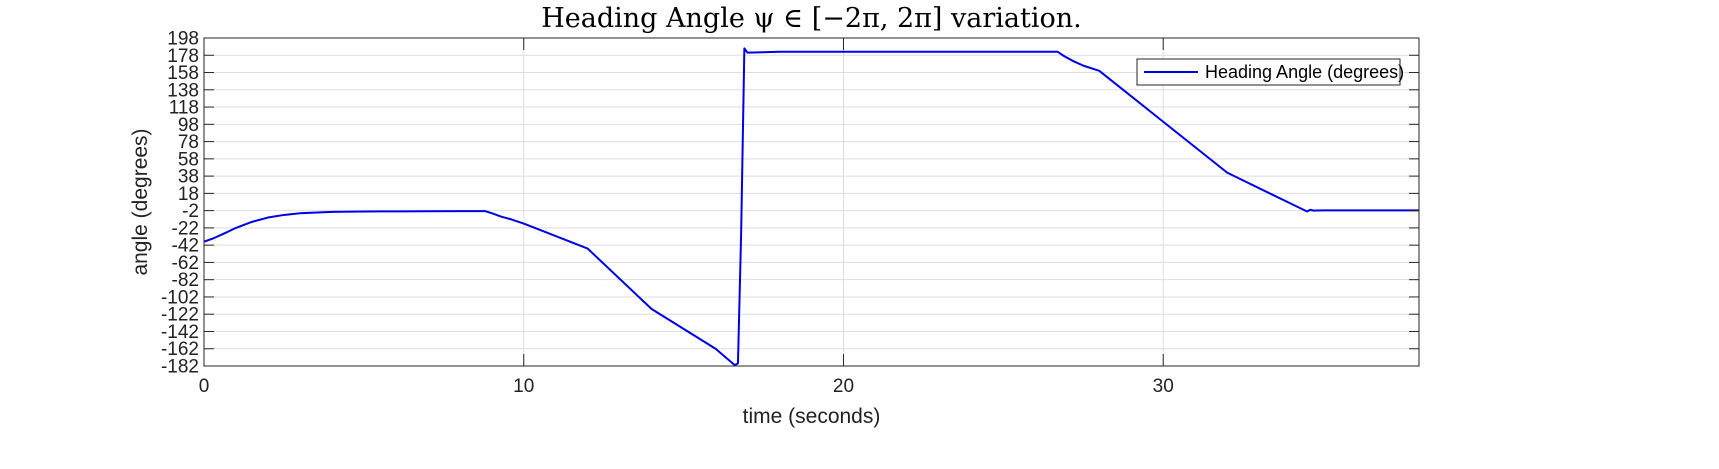 The height and width of the screenshot is (469, 1719). Describe the element at coordinates (185, 228) in the screenshot. I see `y-tick-label: -22` at that location.